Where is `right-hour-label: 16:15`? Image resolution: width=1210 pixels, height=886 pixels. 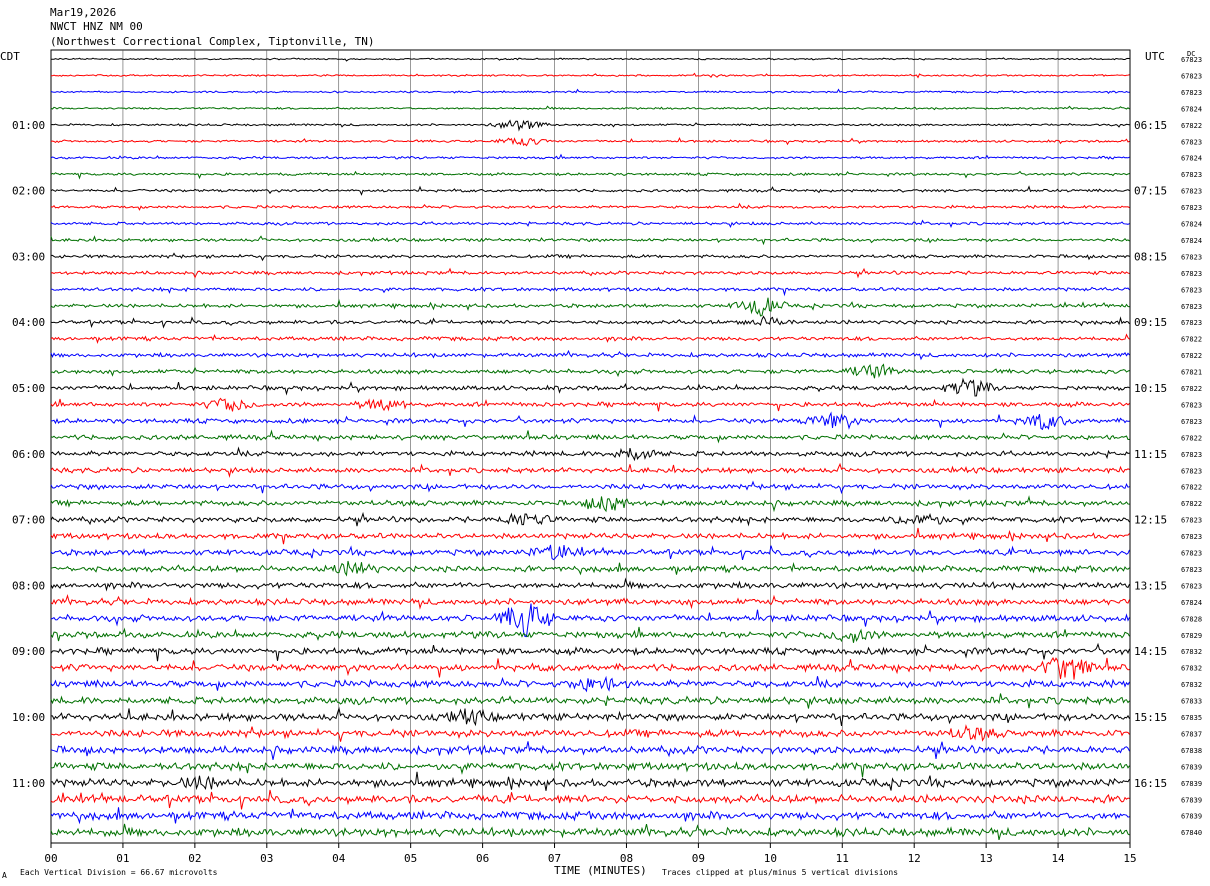 right-hour-label: 16:15 is located at coordinates (1150, 783).